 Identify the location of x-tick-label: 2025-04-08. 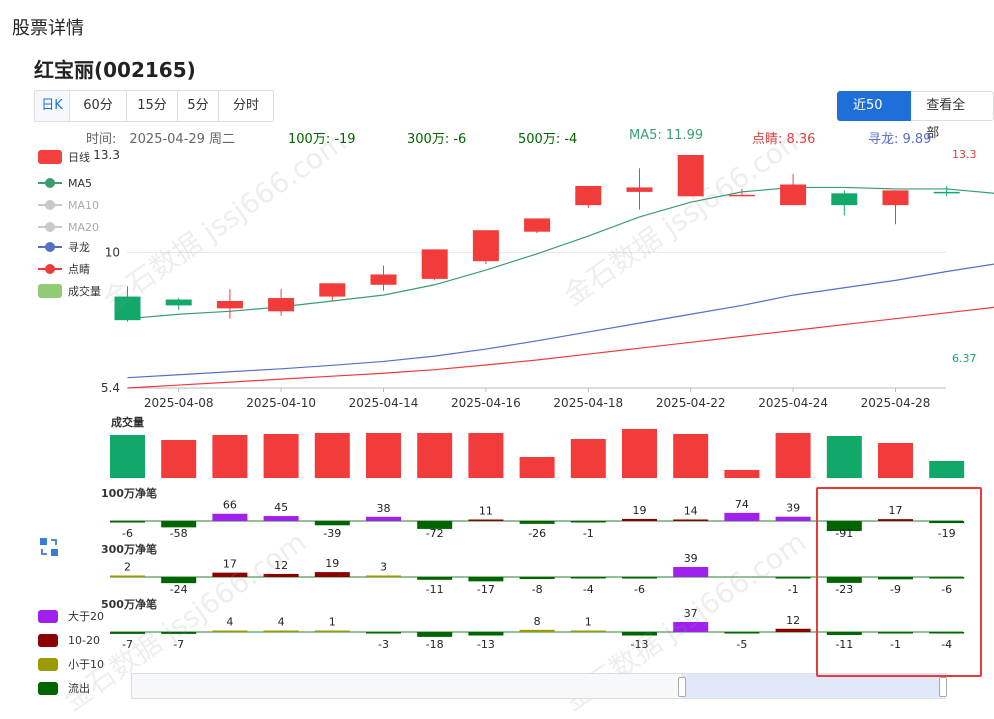
(179, 403).